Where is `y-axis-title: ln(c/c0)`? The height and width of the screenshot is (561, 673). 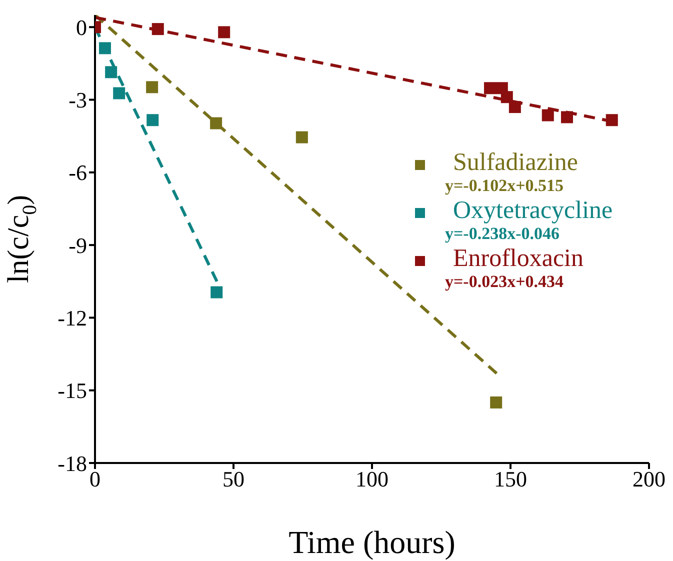 y-axis-title: ln(c/c0) is located at coordinates (21, 239).